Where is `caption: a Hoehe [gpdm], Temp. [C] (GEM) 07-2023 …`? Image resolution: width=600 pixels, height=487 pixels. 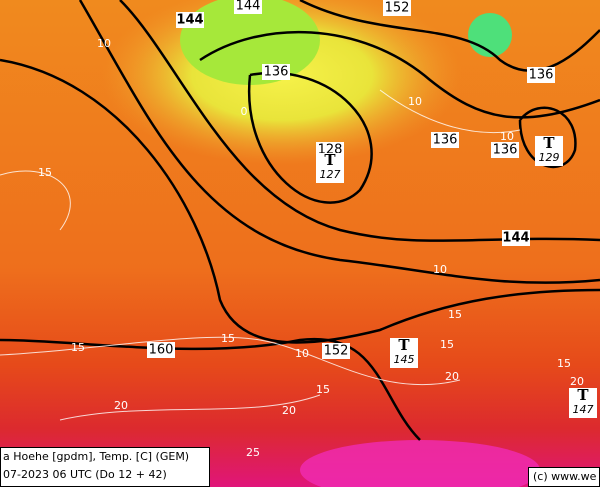 caption: a Hoehe [gpdm], Temp. [C] (GEM) 07-2023 … is located at coordinates (105, 467).